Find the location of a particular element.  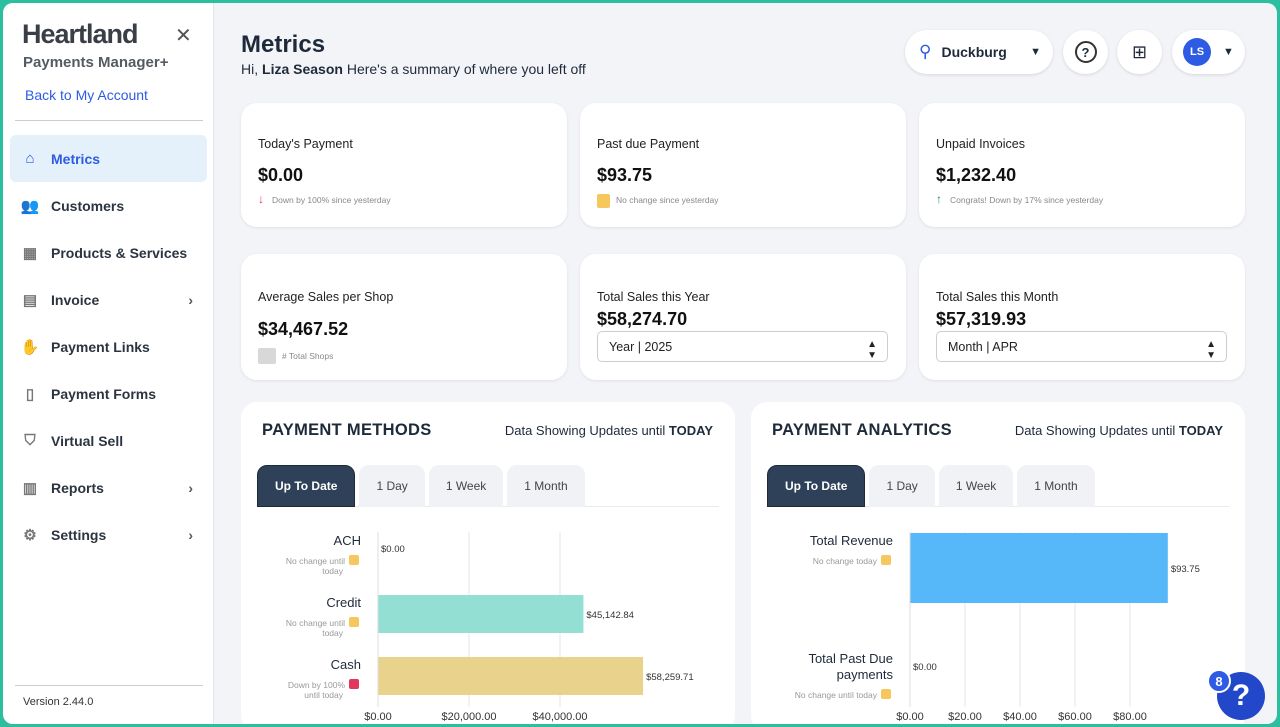

card-value: $34,467.52 is located at coordinates (303, 329).